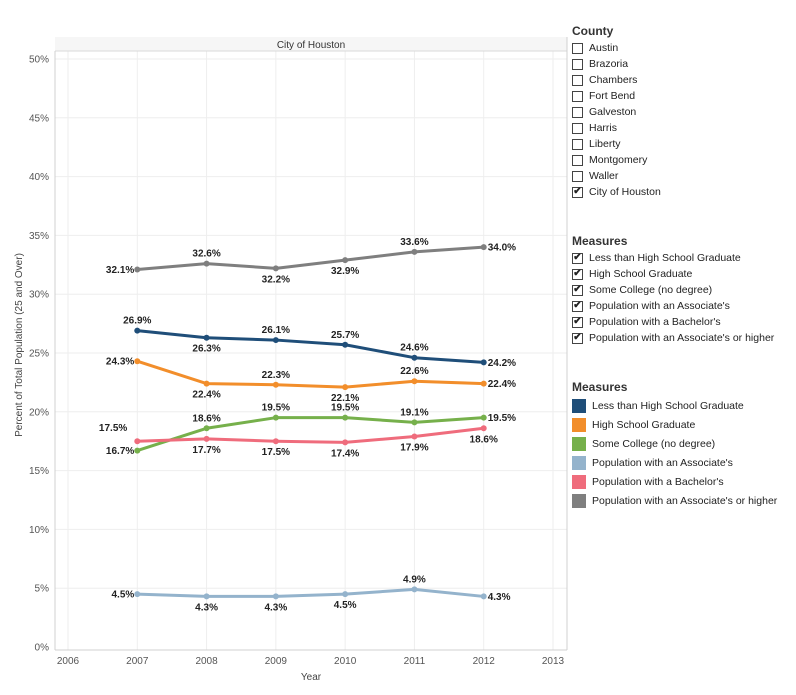 This screenshot has height=695, width=796. Describe the element at coordinates (673, 322) in the screenshot. I see `measures-filter-item: ✔ Population with a Bachelor's` at that location.